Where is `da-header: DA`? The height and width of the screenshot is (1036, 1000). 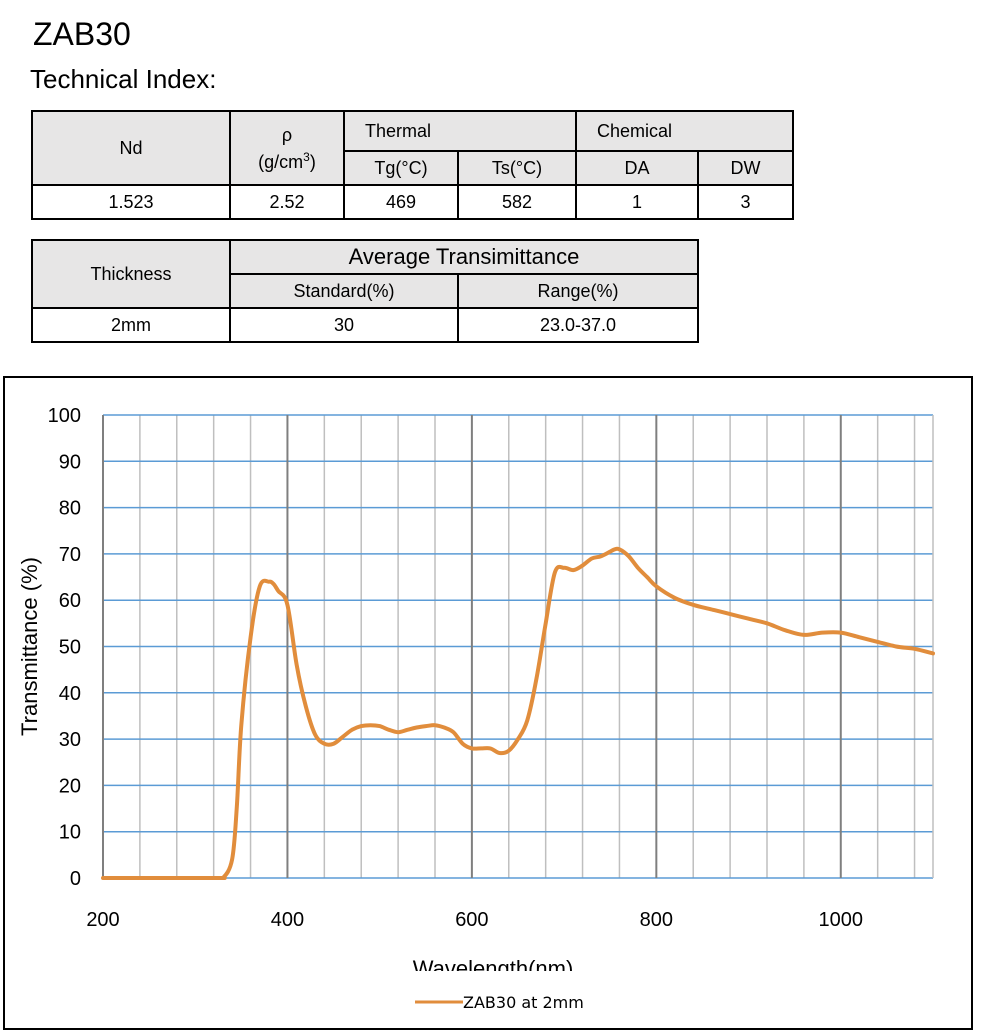
da-header: DA is located at coordinates (637, 168).